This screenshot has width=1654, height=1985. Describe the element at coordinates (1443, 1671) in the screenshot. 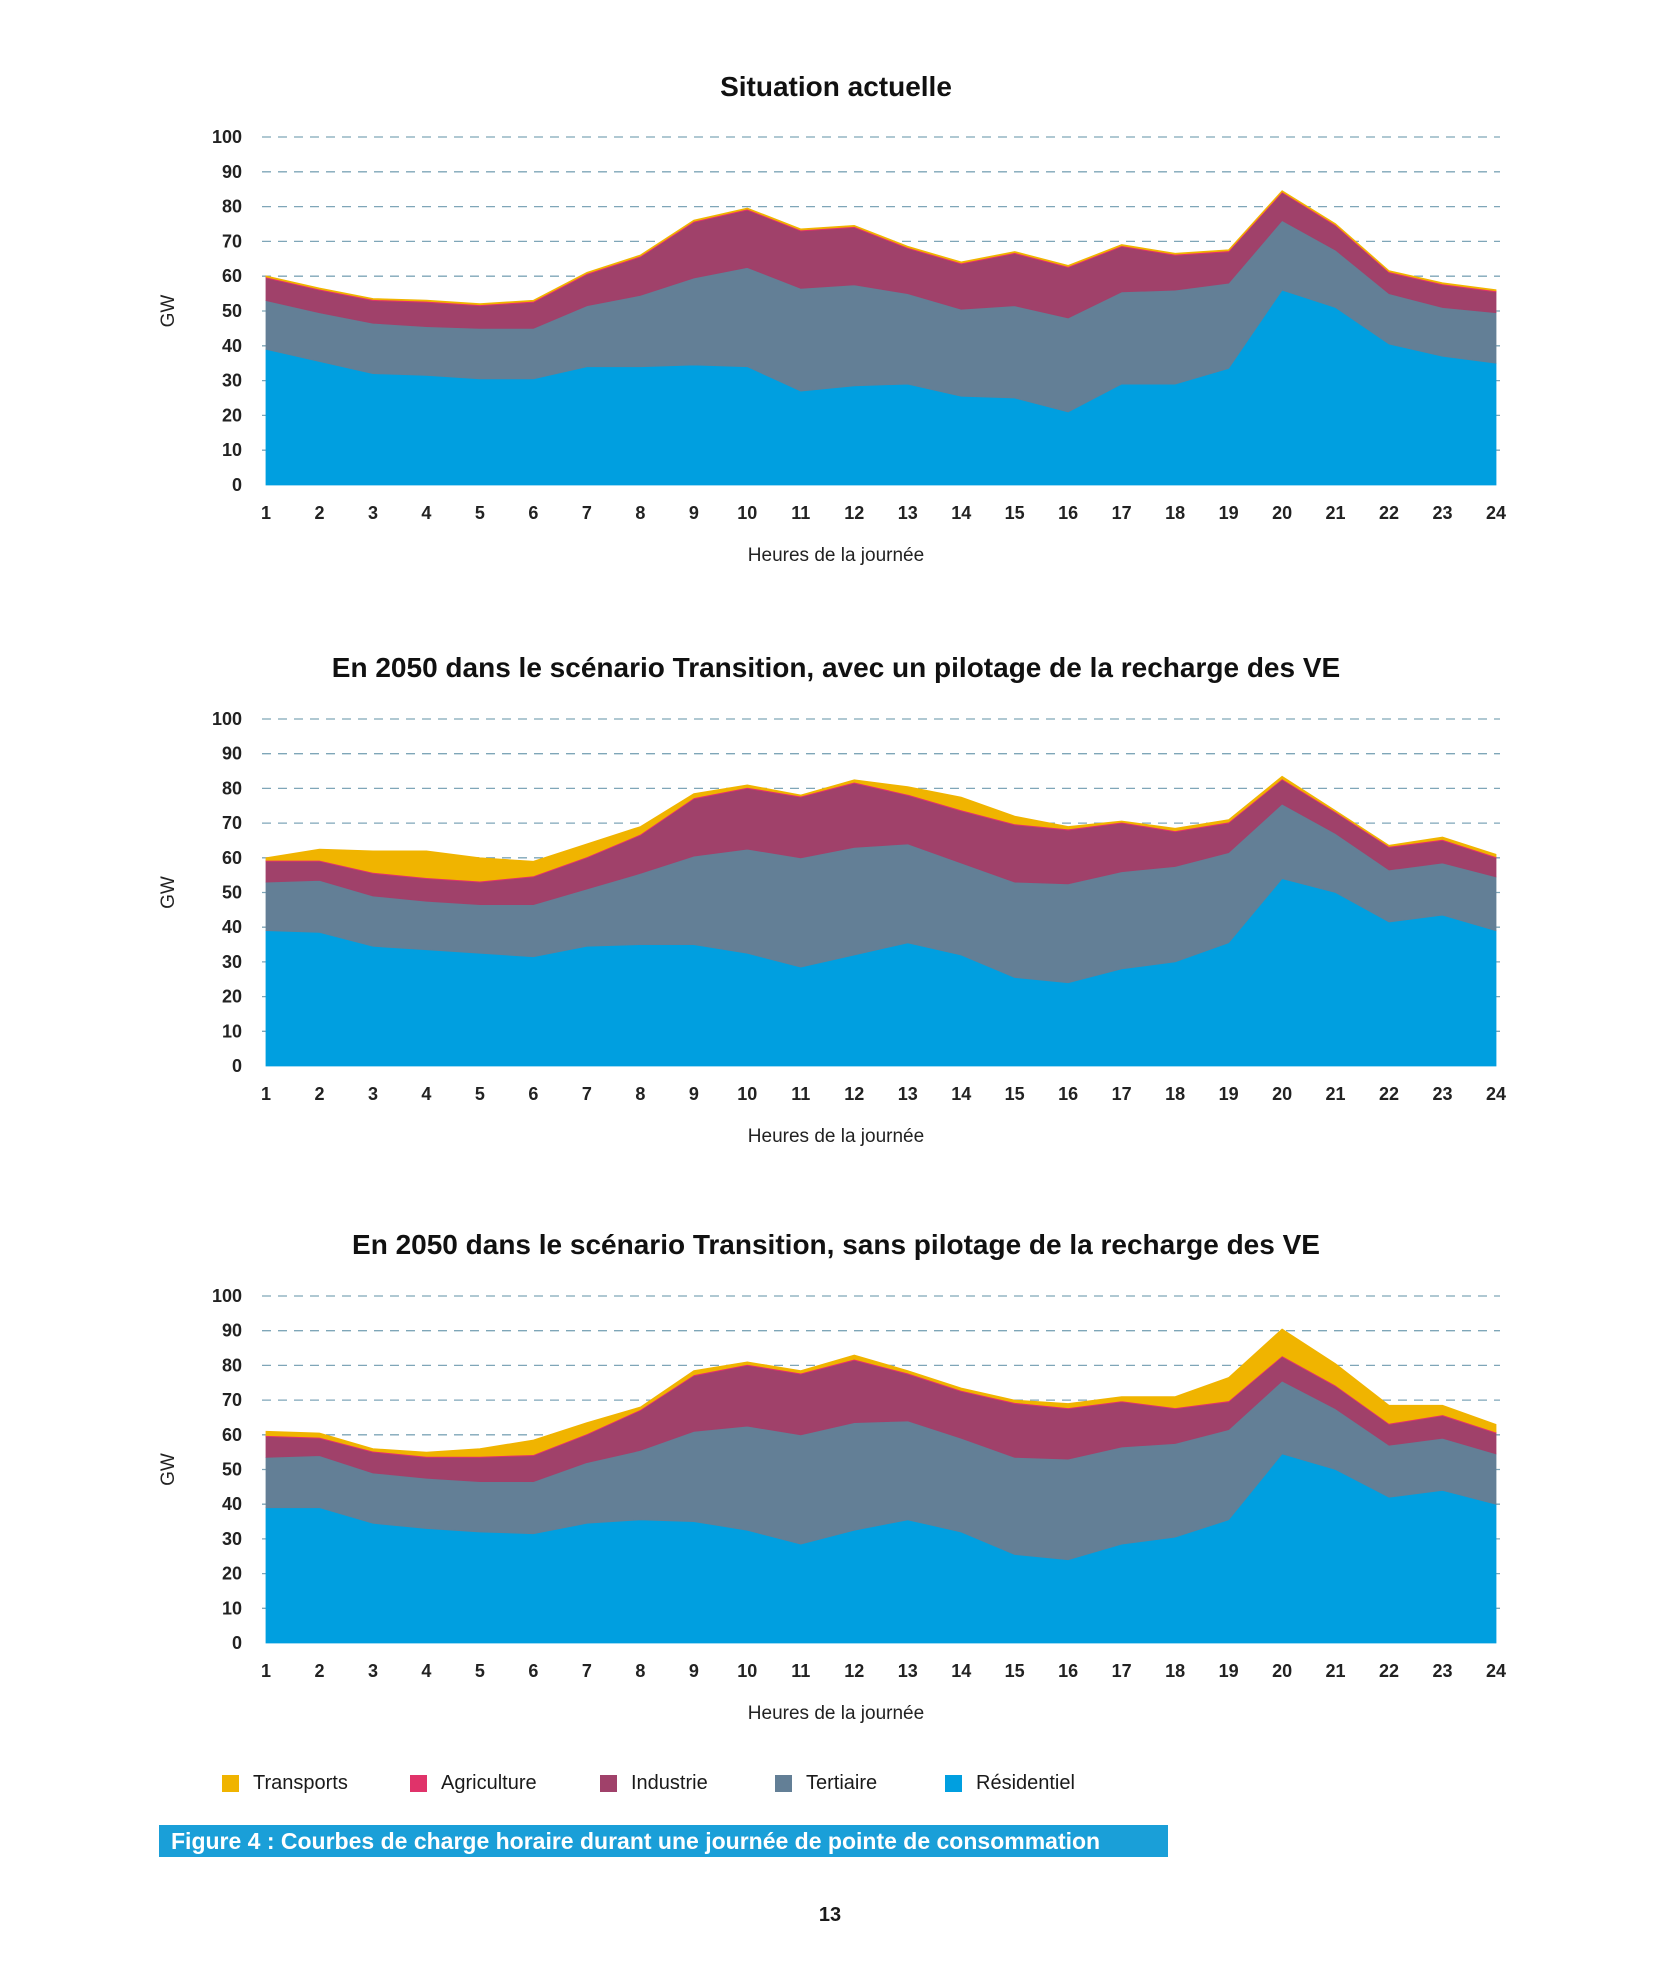

I see `x-tick-label: 23` at that location.